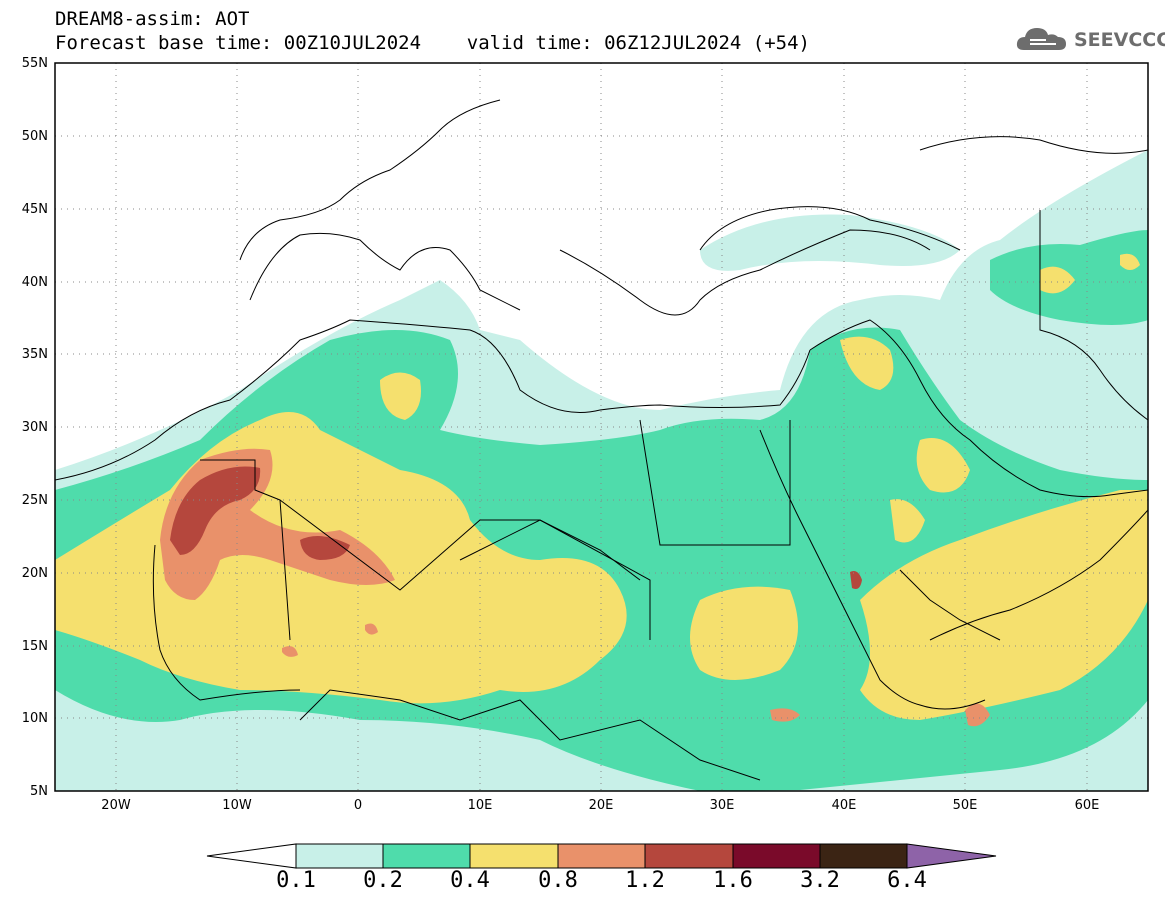  What do you see at coordinates (34, 718) in the screenshot?
I see `lat-label: 10N` at bounding box center [34, 718].